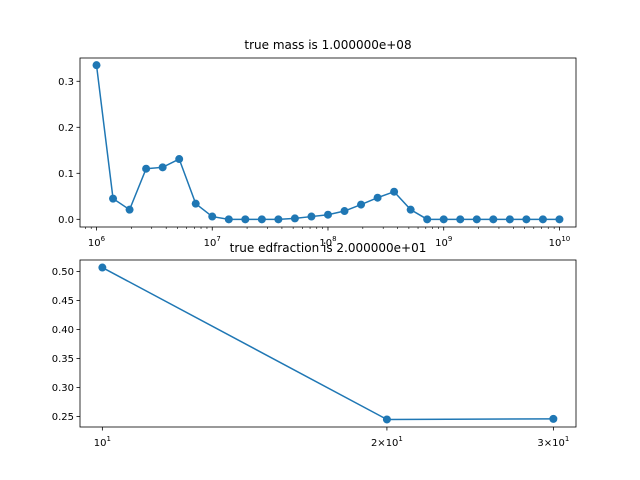  I want to click on bottom-x-tick-label: 2×10¹, so click(387, 442).